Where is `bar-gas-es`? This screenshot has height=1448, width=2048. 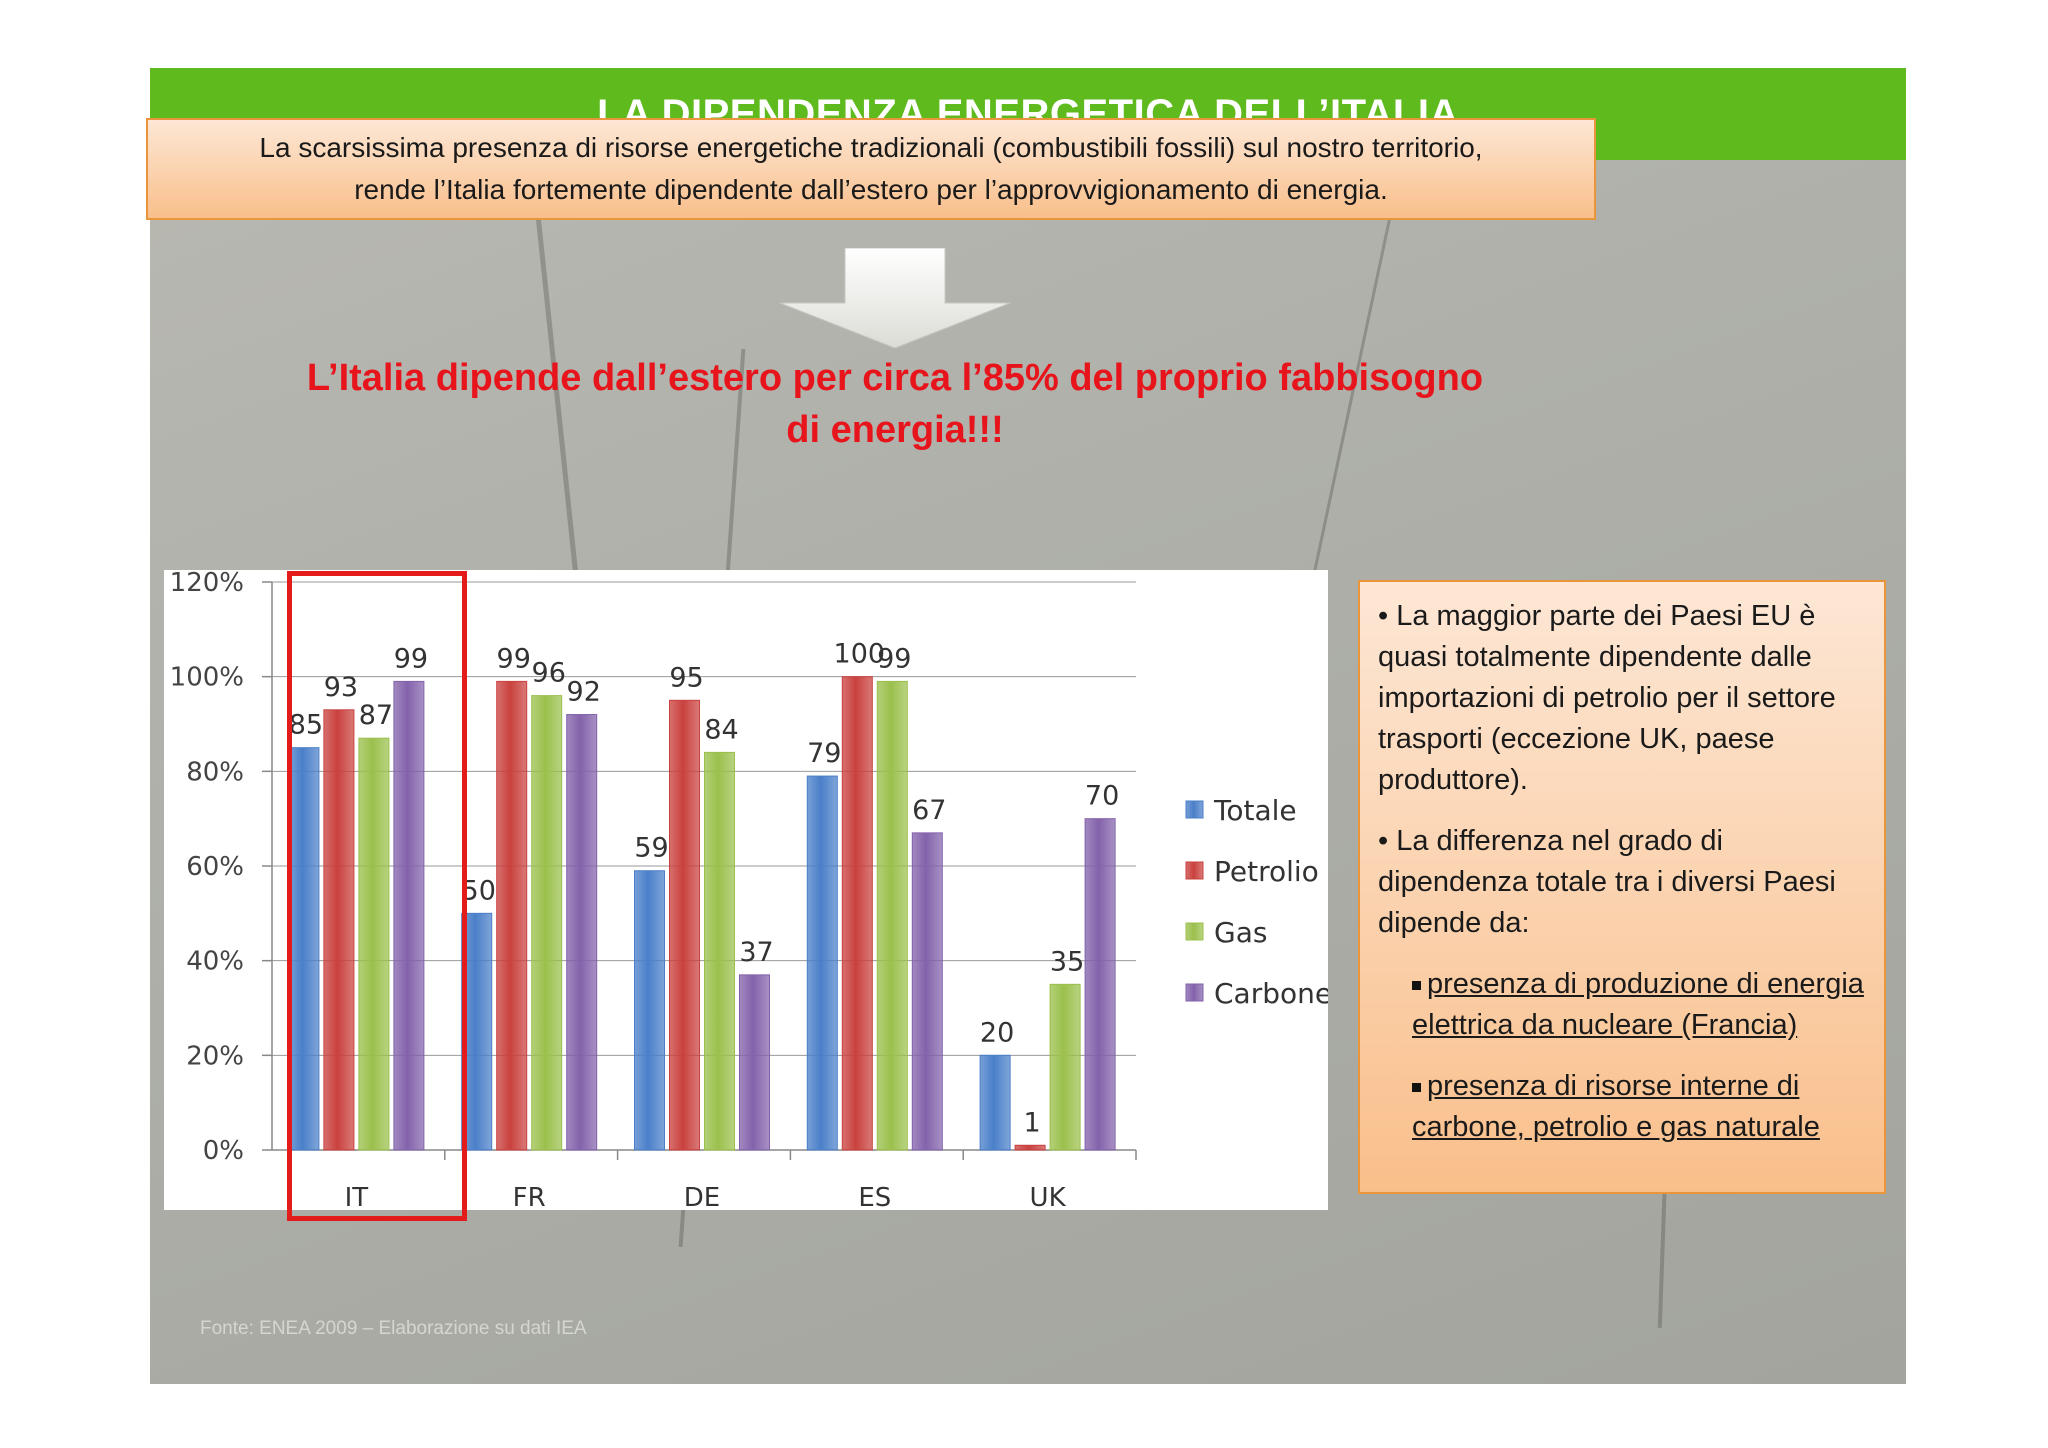 bar-gas-es is located at coordinates (892, 915).